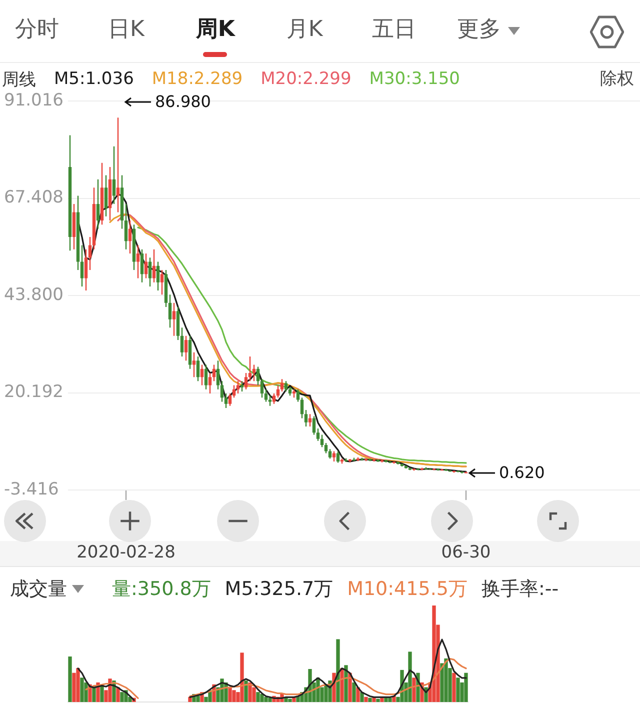 This screenshot has height=706, width=640. What do you see at coordinates (126, 30) in the screenshot?
I see `text: 日K` at bounding box center [126, 30].